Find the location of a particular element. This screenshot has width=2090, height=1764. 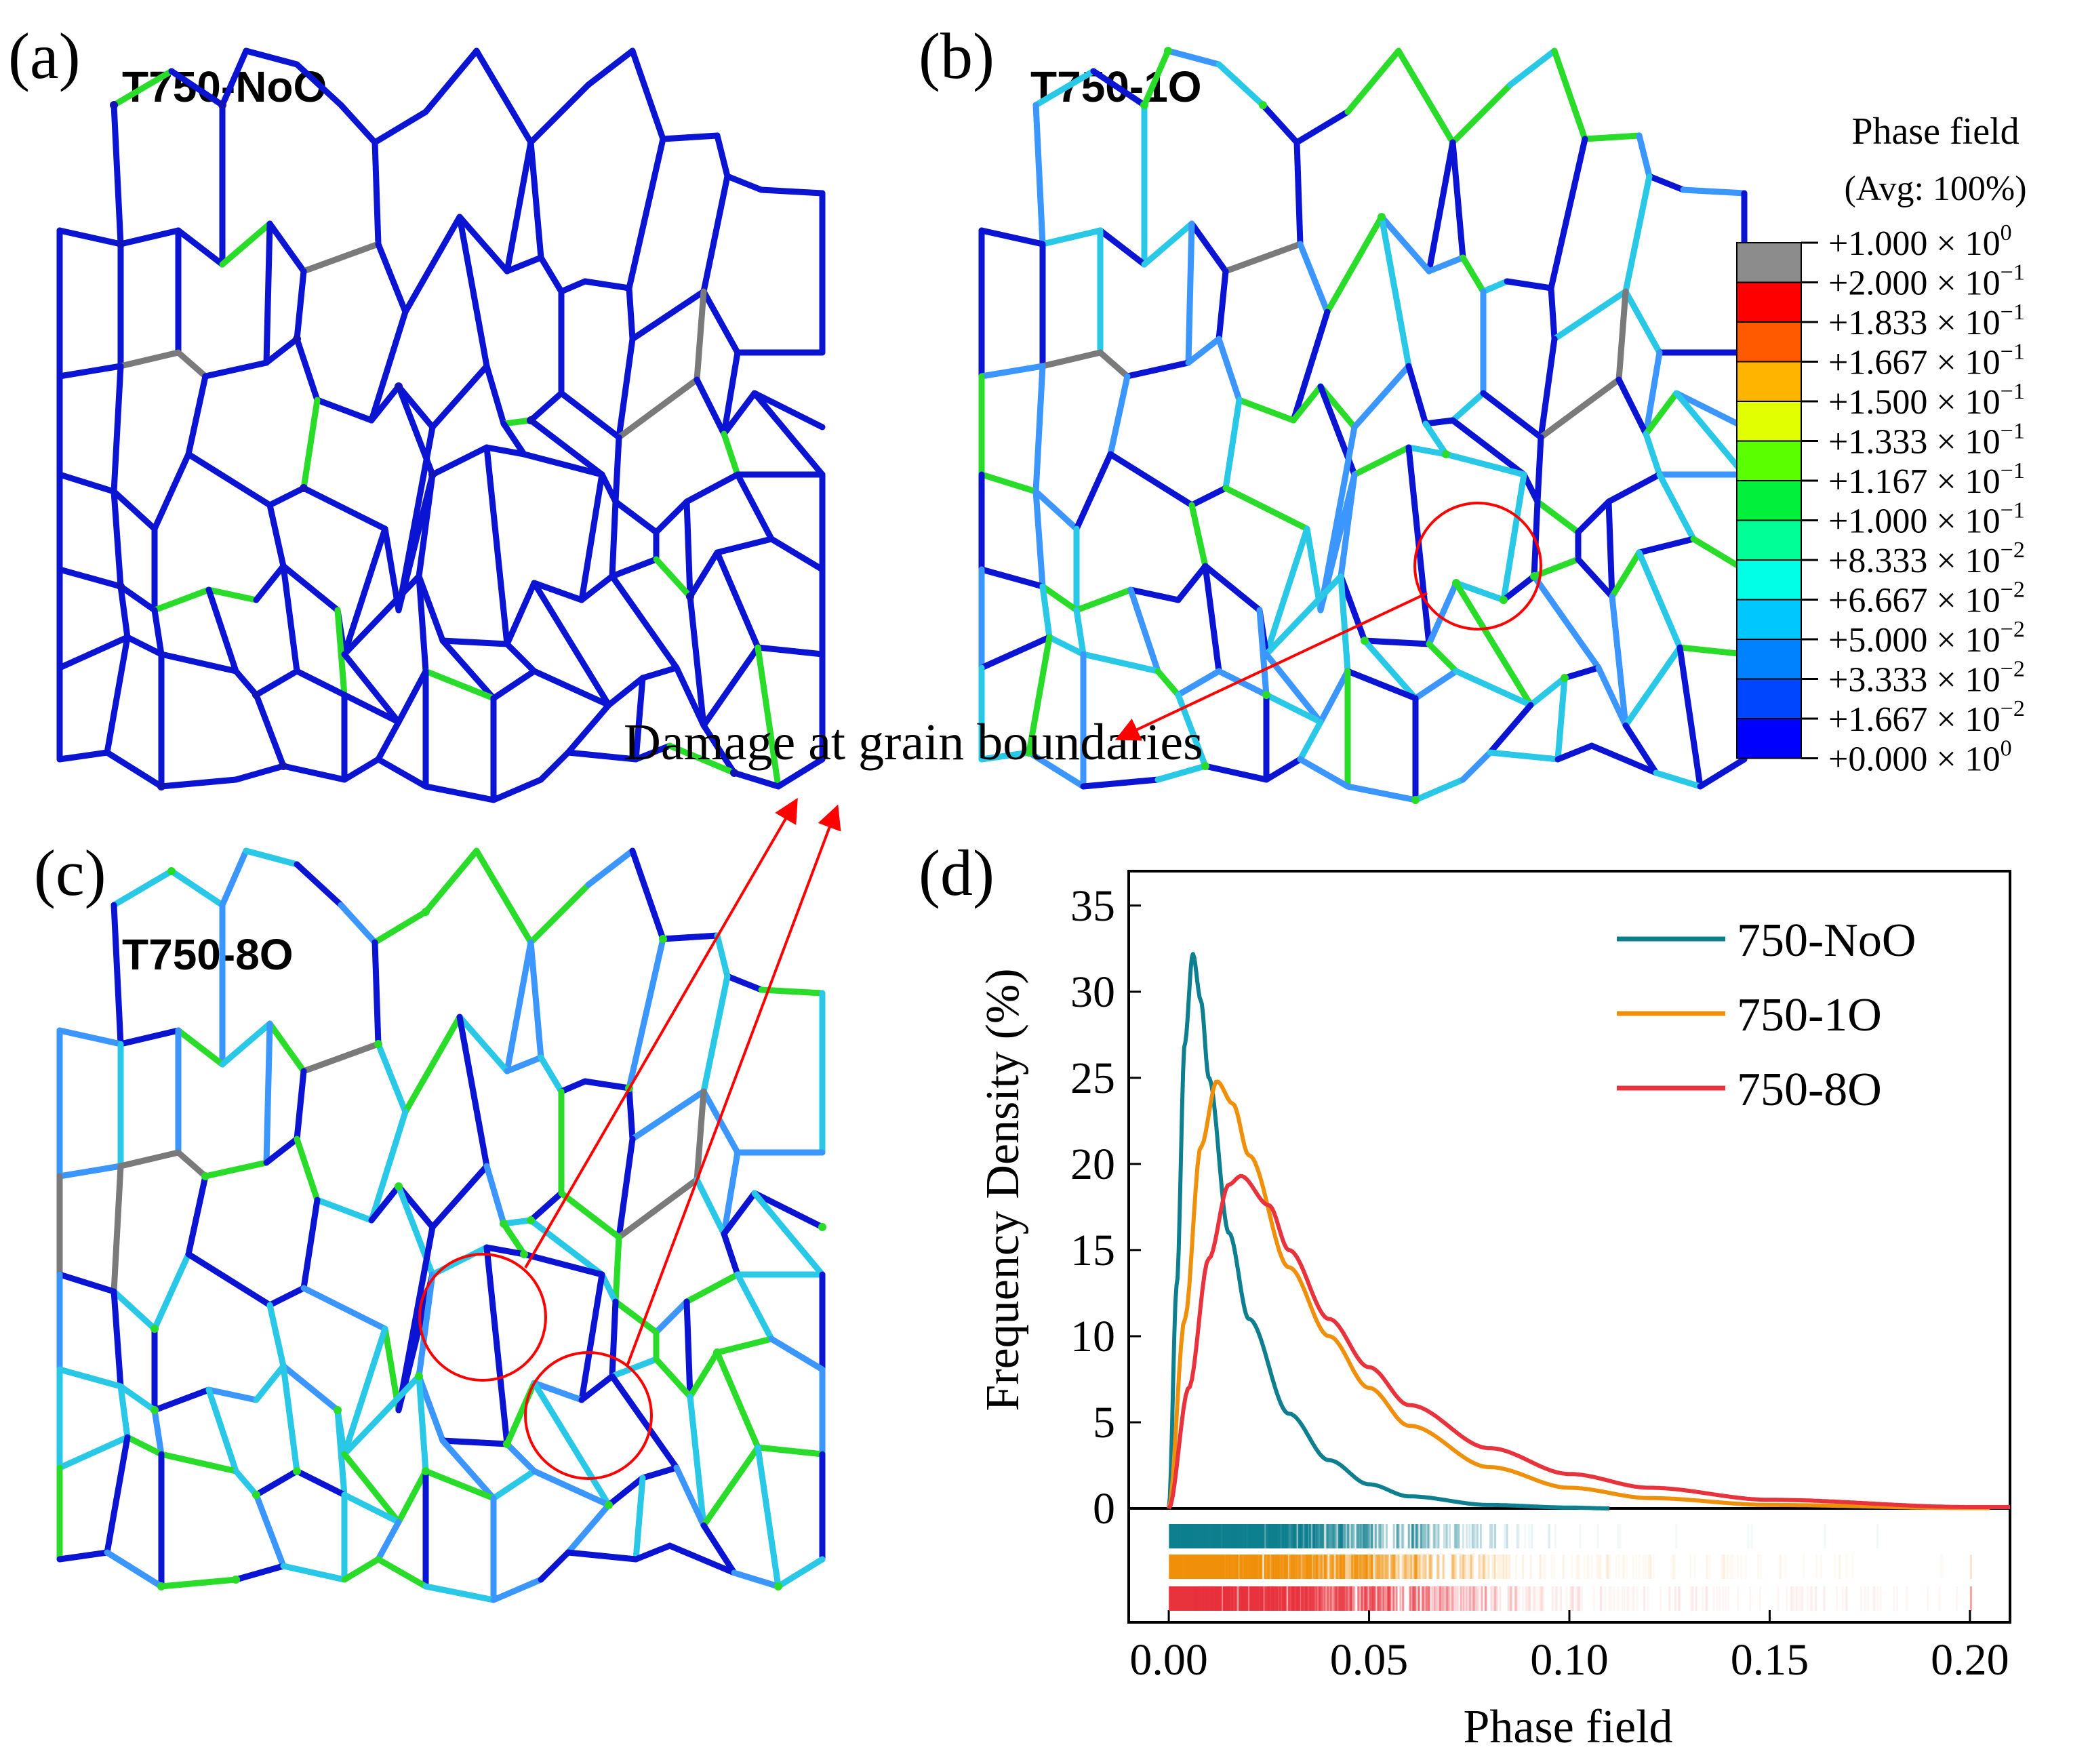

colorbar-exponent: −1 is located at coordinates (2013, 510).